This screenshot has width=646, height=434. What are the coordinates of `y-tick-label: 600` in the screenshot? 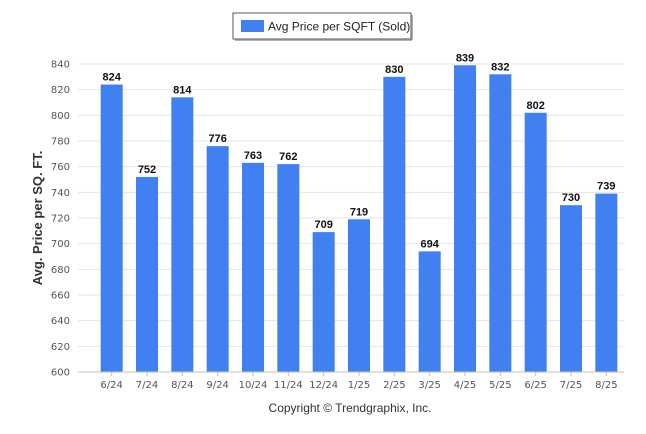 It's located at (60, 373).